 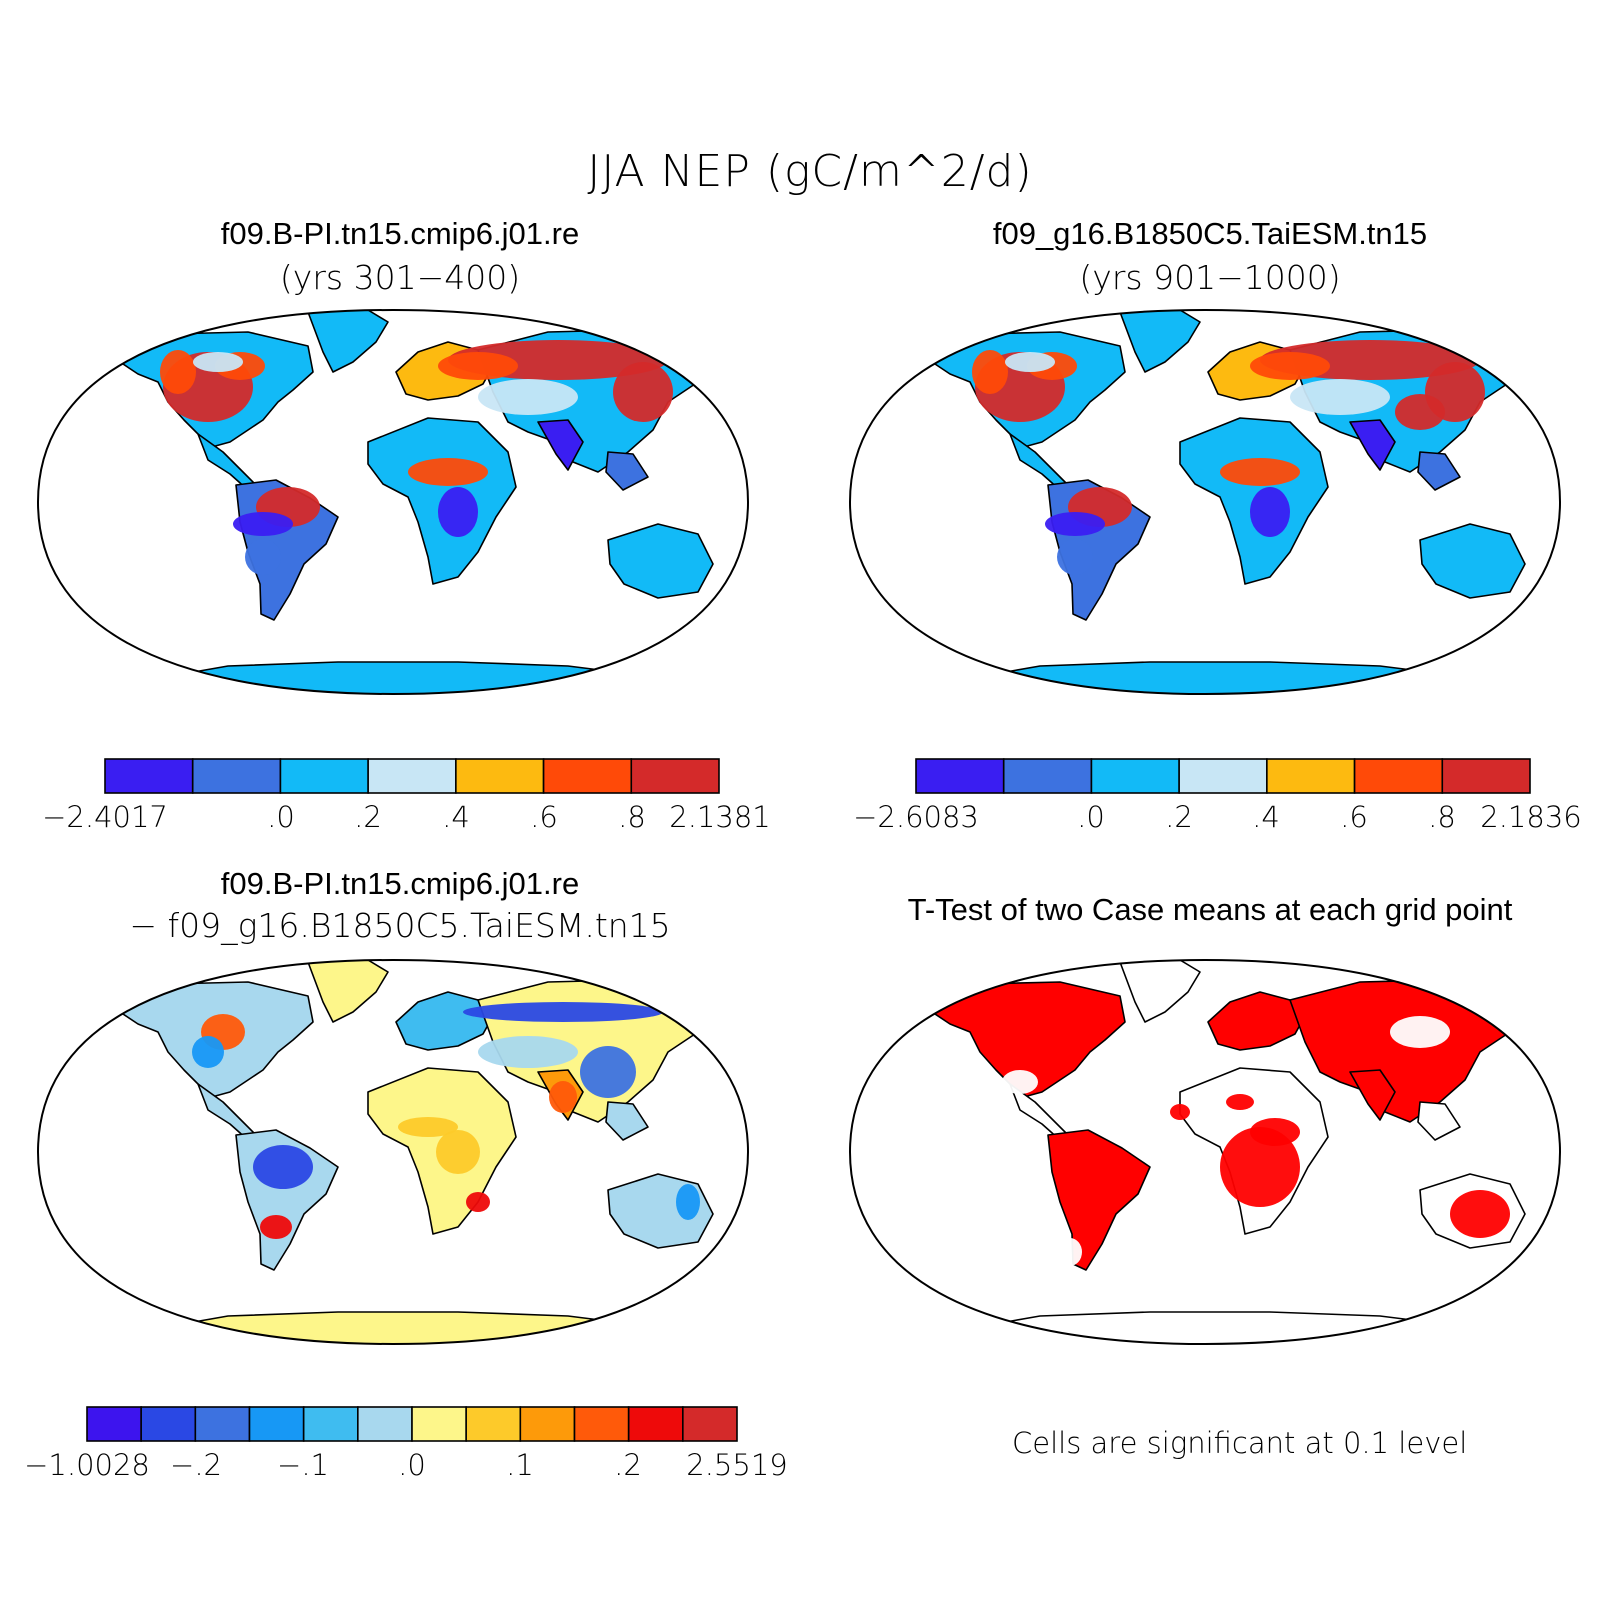 I want to click on map-panel-4-ttest, so click(x=1205, y=1152).